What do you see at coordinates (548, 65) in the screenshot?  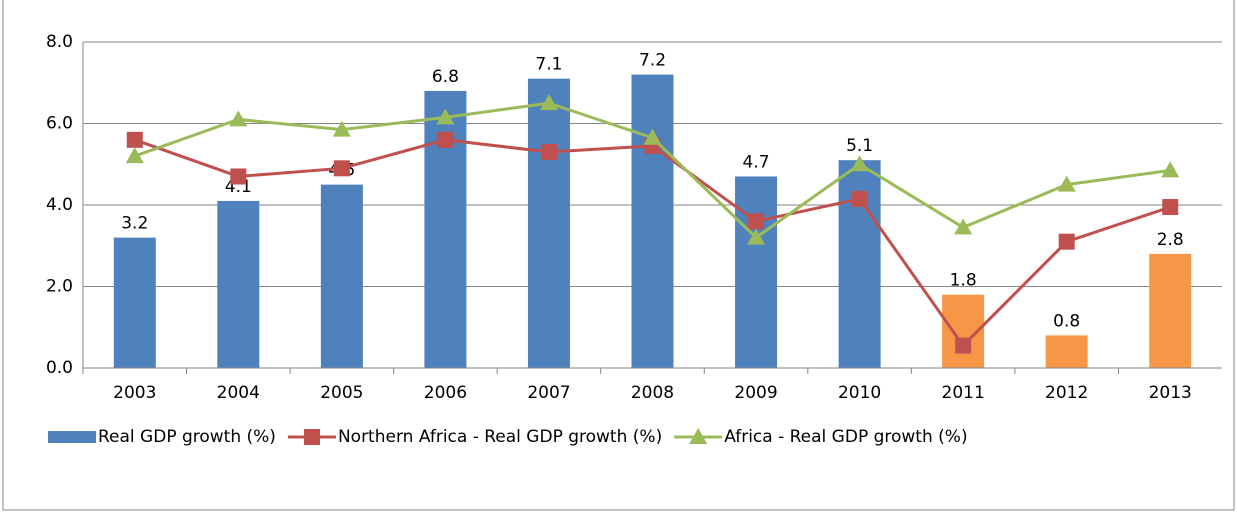 I see `data-label: 7.1` at bounding box center [548, 65].